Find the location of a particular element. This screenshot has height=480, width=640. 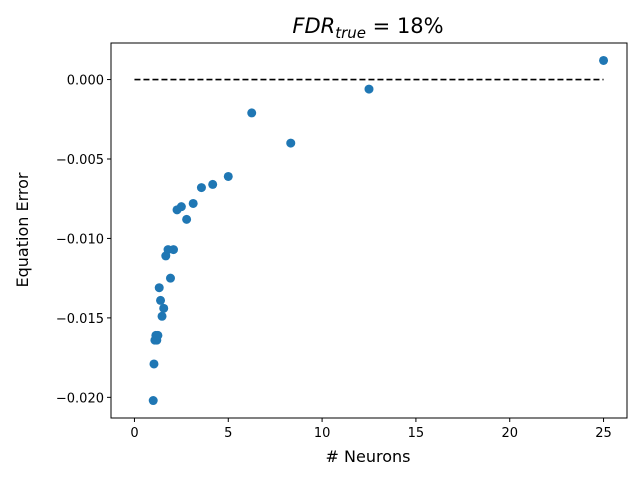

y-tick-label: −0.005 is located at coordinates (80, 160).